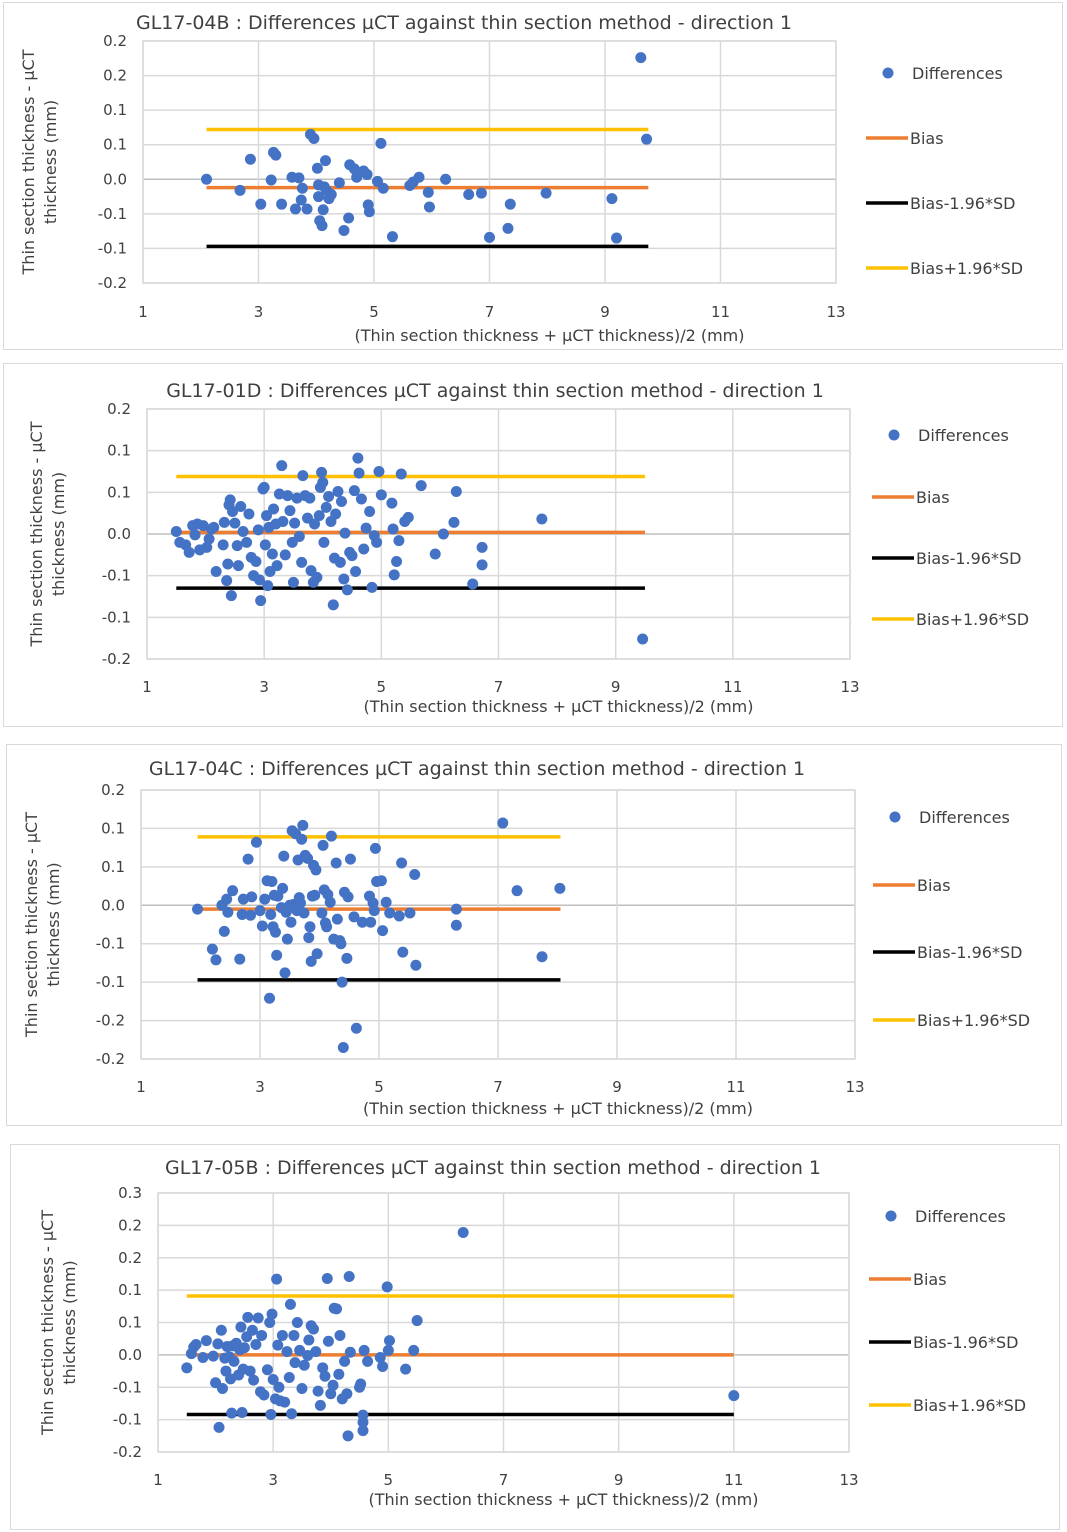 This screenshot has height=1532, width=1067. What do you see at coordinates (110, 1021) in the screenshot?
I see `y-tick-label: -0.2` at bounding box center [110, 1021].